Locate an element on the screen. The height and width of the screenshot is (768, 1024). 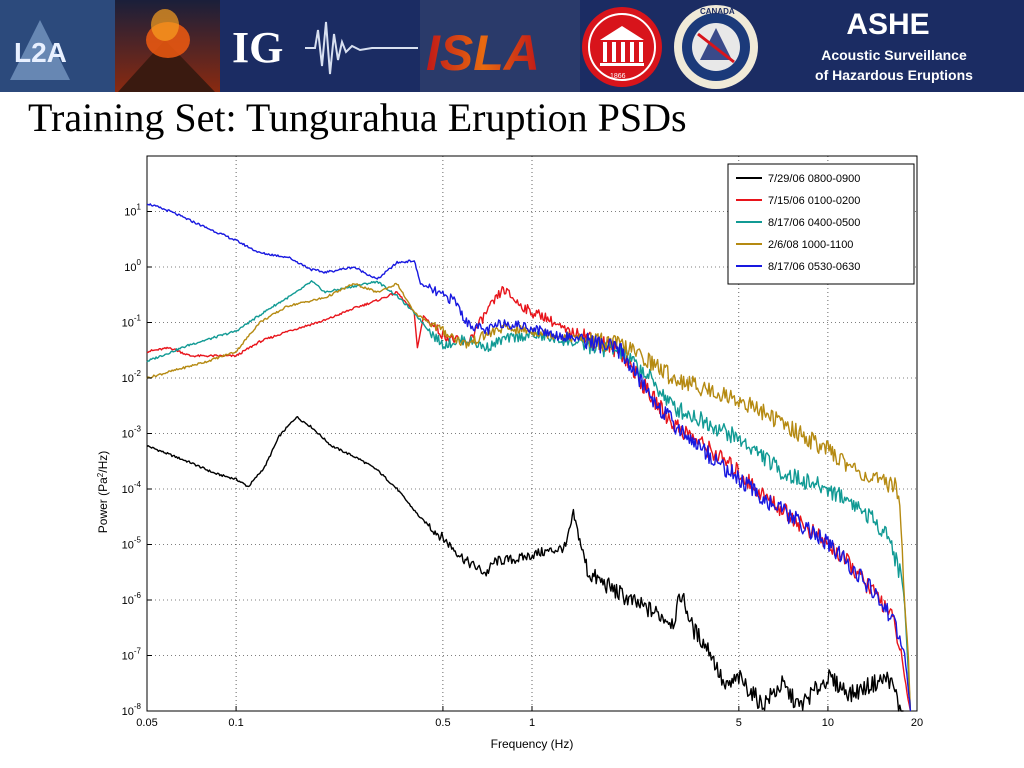
x-tick-label: 0.1 is located at coordinates (235, 723).